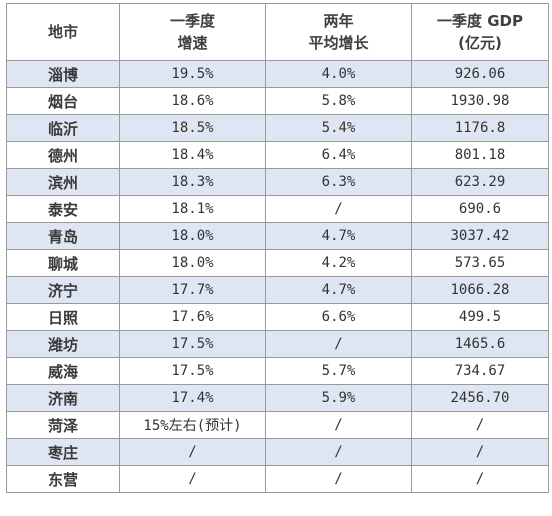 This screenshot has width=552, height=516. I want to click on avg-growth-cell: 4.0%, so click(338, 74).